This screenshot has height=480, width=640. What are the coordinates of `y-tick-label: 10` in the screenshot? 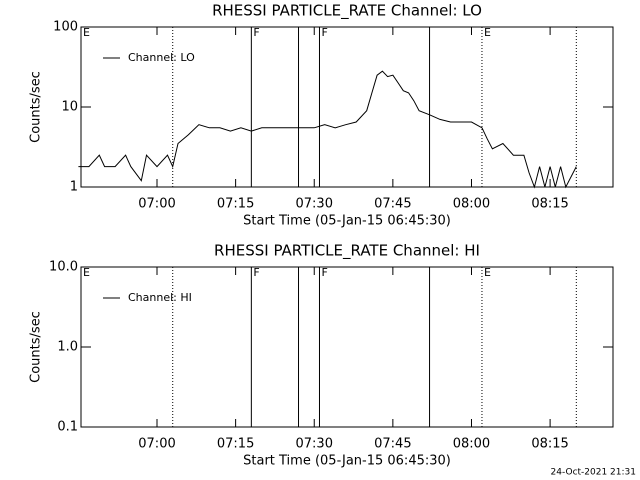 It's located at (69, 107).